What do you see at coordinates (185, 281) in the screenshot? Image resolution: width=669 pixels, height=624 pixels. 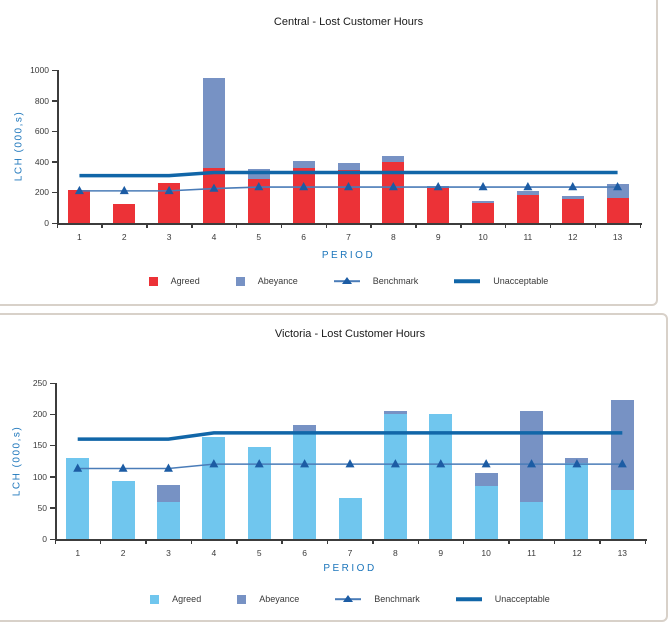 I see `legend-label: Agreed` at bounding box center [185, 281].